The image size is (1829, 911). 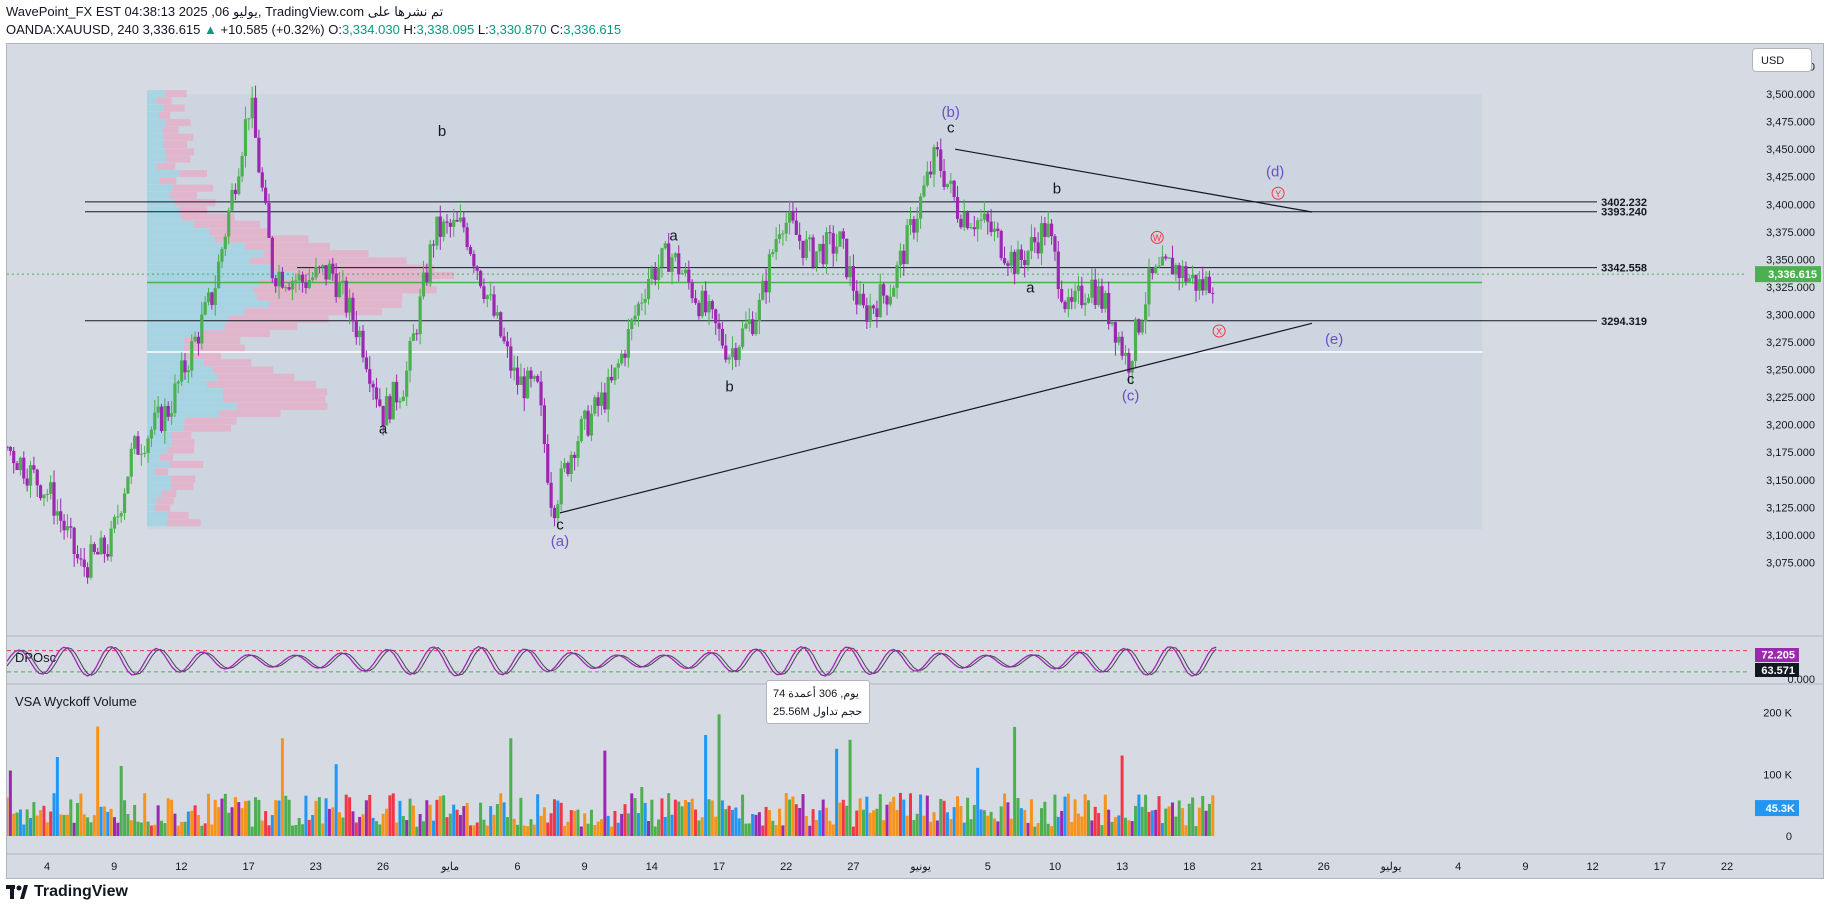 I want to click on volume-tick-label: 200 K, so click(x=1777, y=714).